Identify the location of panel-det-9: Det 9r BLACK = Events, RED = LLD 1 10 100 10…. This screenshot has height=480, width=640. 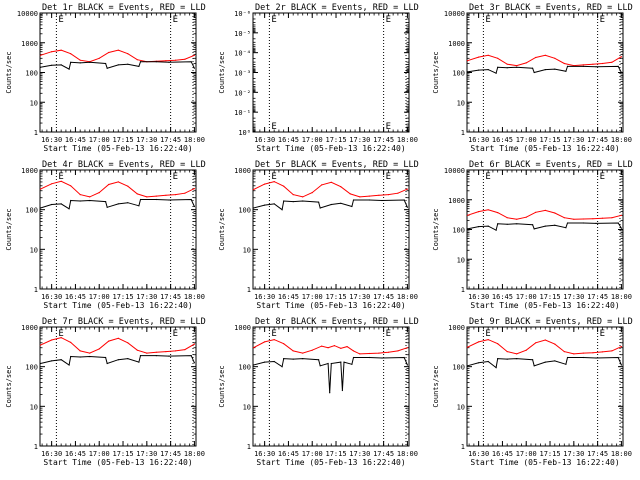
(532, 392).